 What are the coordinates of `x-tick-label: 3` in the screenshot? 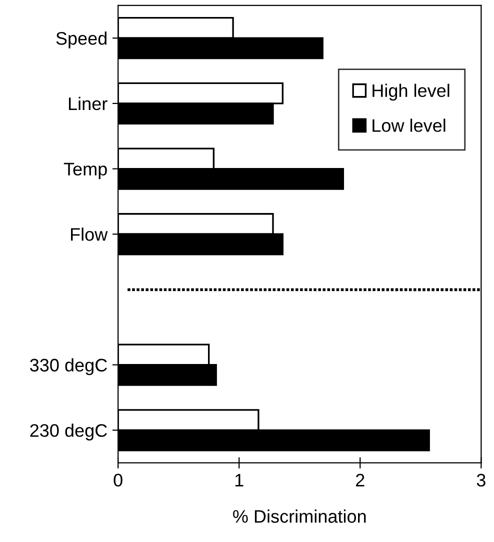 It's located at (481, 480).